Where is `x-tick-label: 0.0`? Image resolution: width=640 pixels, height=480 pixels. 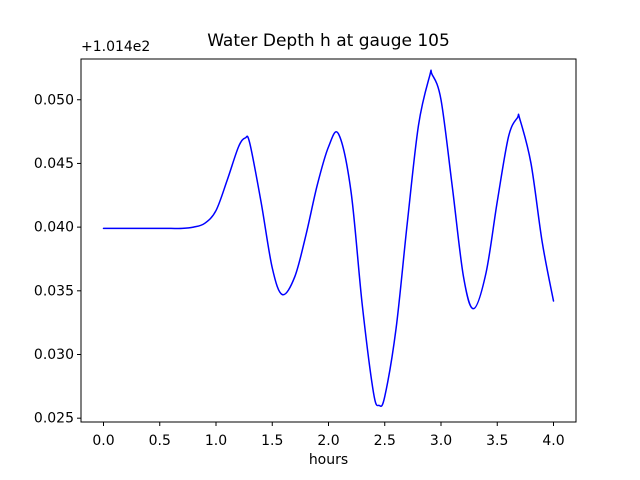
x-tick-label: 0.0 is located at coordinates (103, 441).